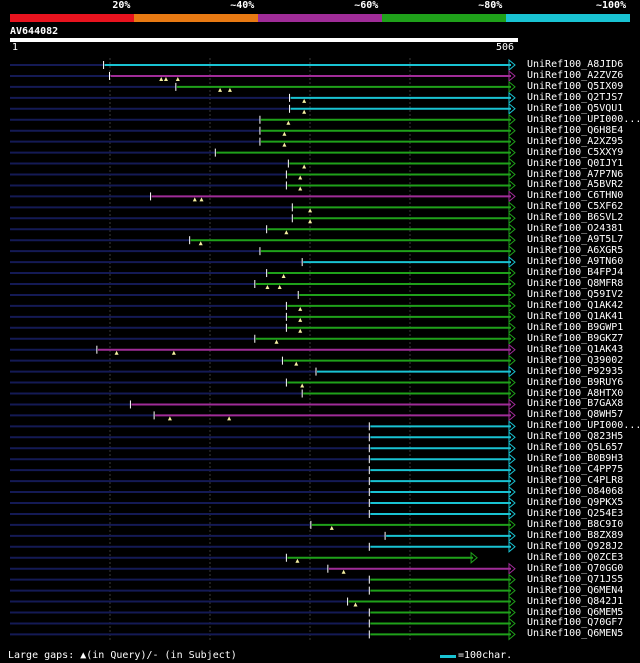 The height and width of the screenshot is (663, 640). What do you see at coordinates (575, 108) in the screenshot?
I see `hit-label: UniRef100_Q5VQU1` at bounding box center [575, 108].